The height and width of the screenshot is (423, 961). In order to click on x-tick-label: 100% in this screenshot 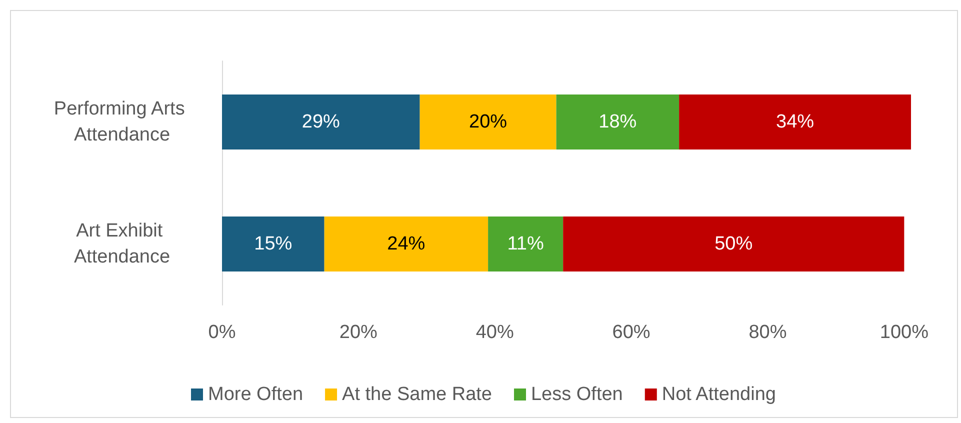, I will do `click(904, 332)`.